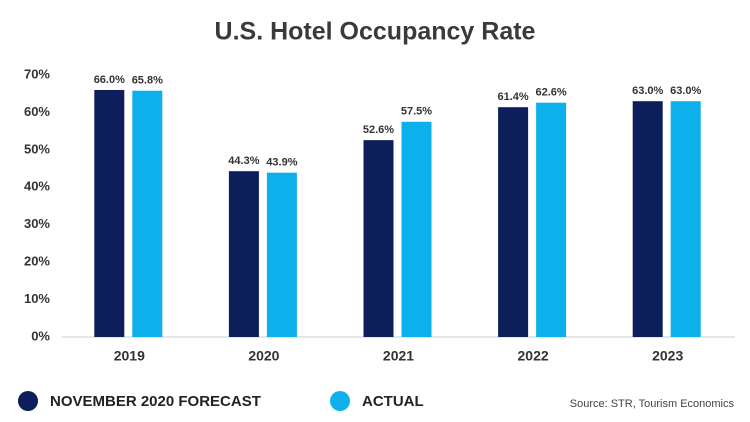 The height and width of the screenshot is (422, 750). What do you see at coordinates (533, 356) in the screenshot?
I see `x-tick-label: 2022` at bounding box center [533, 356].